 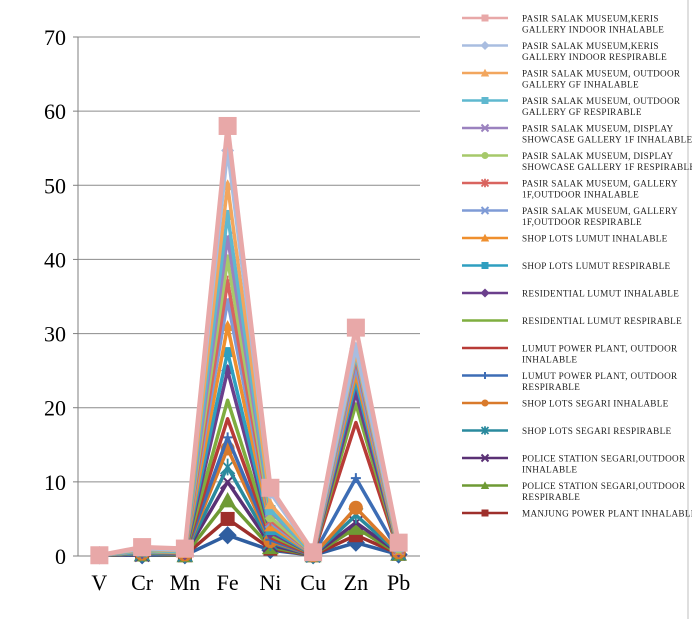 I want to click on x-tick-label: Cr, so click(x=142, y=582).